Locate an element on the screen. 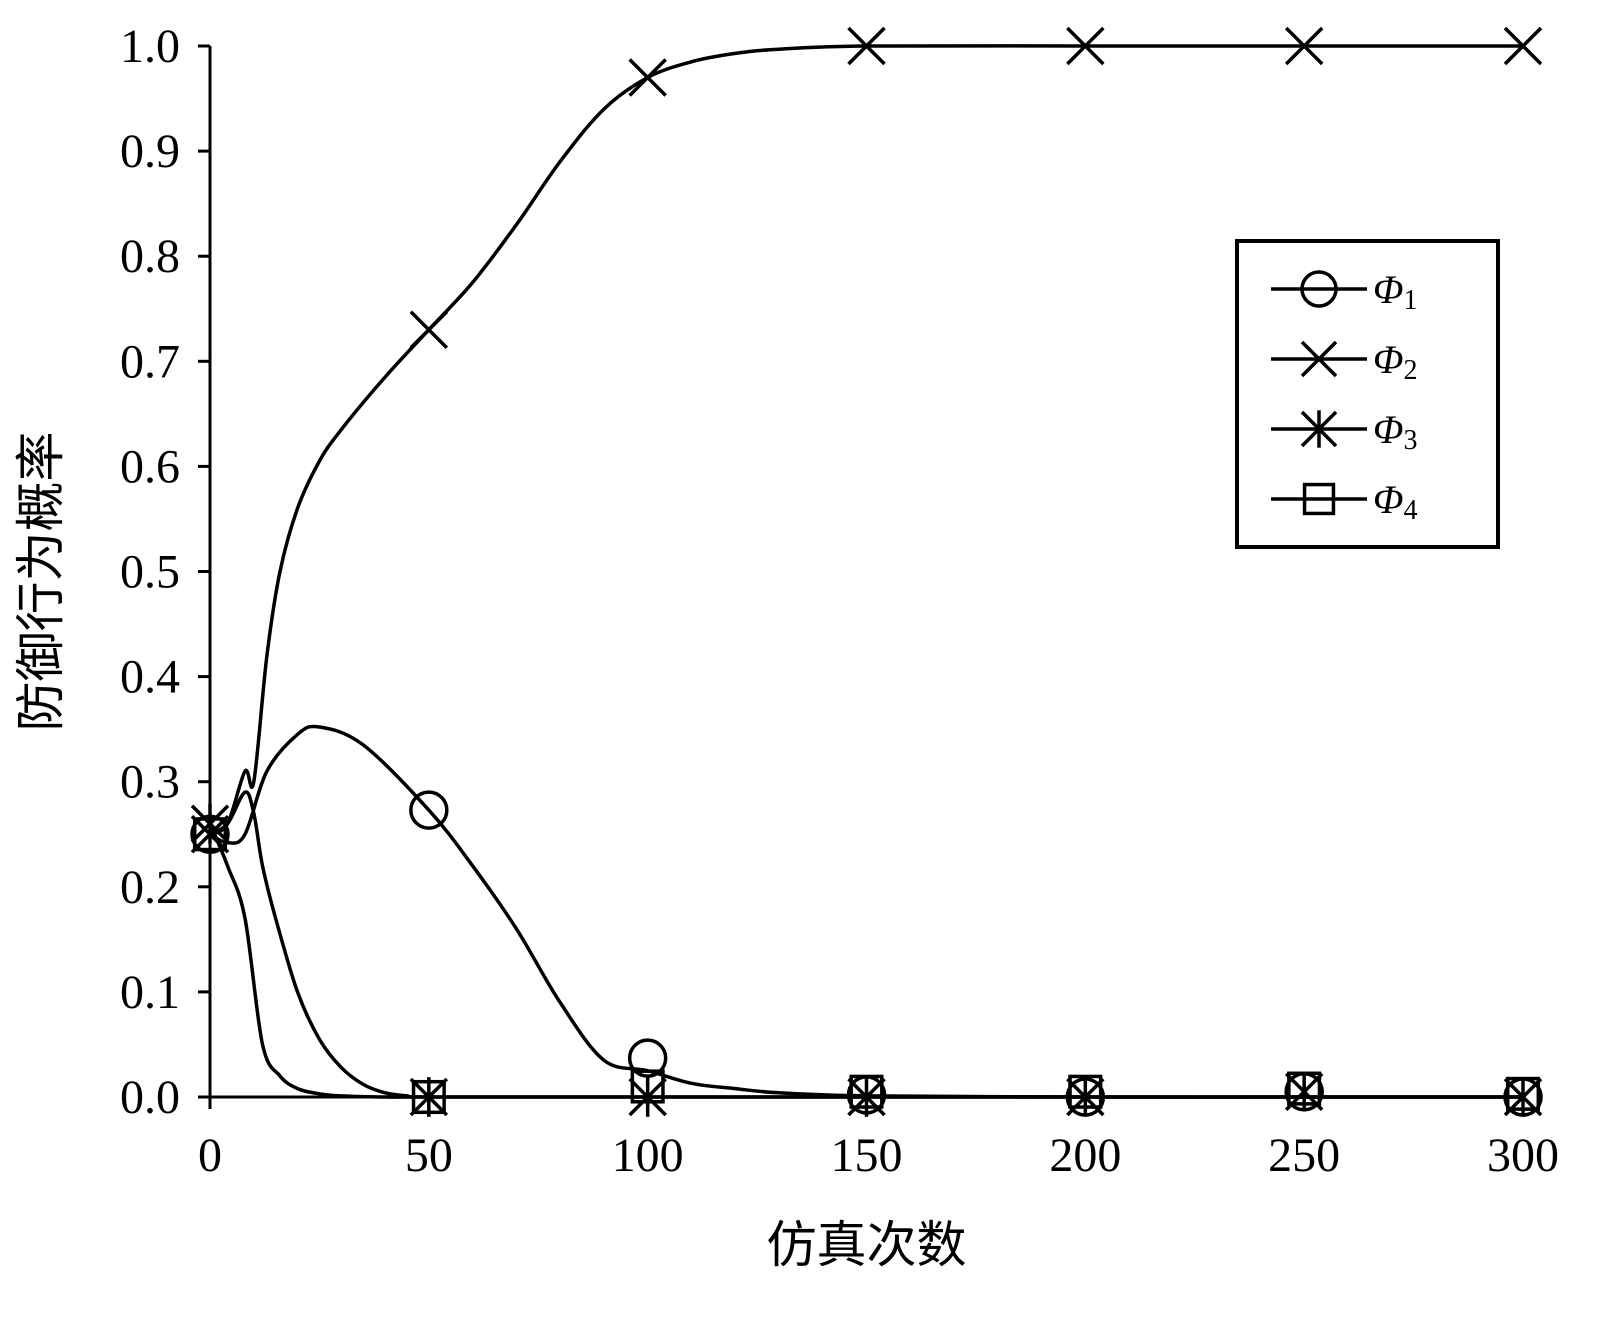 This screenshot has height=1318, width=1613. y-tick-label: 0.7 is located at coordinates (150, 361).